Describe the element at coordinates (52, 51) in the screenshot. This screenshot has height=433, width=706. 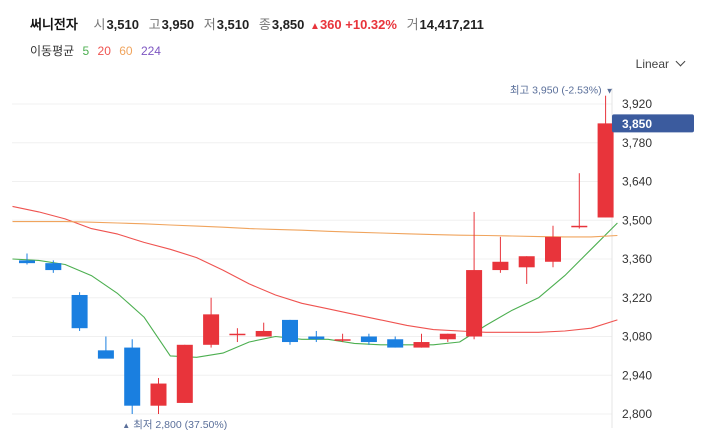
I see `ma-legend-title: 이동평균` at that location.